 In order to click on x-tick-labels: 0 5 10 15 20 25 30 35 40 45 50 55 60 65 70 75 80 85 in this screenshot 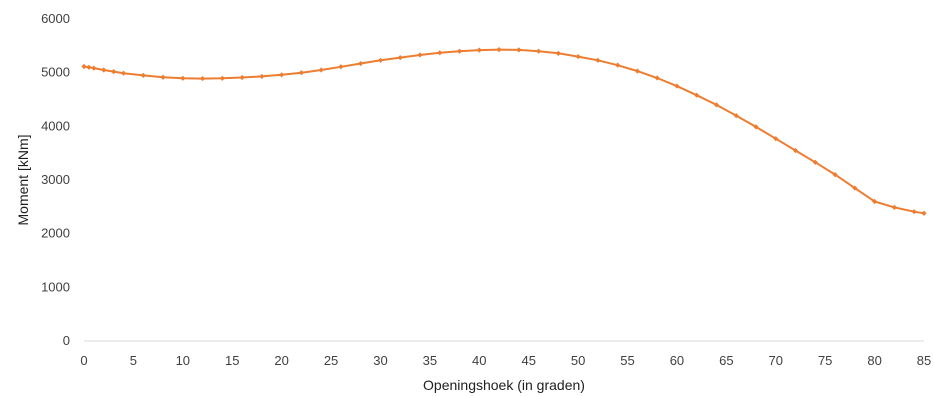, I will do `click(505, 360)`.